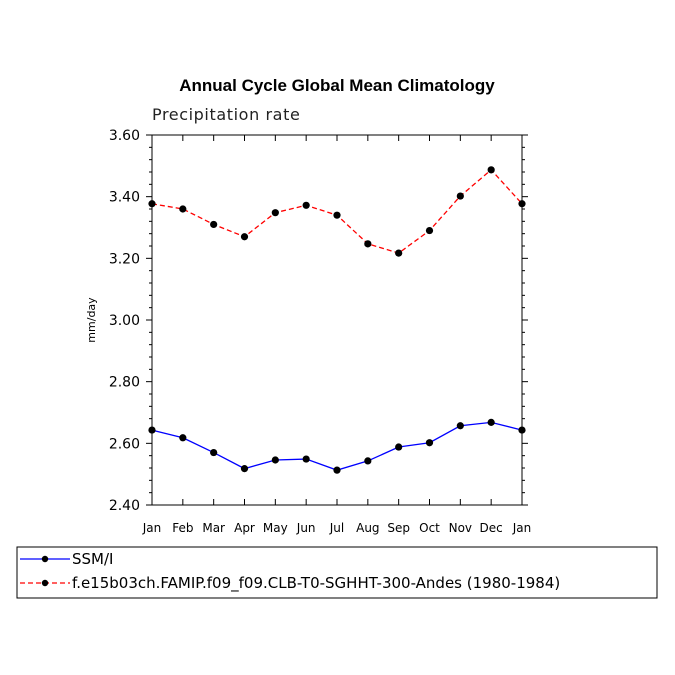 This screenshot has width=675, height=675. I want to click on x-tick-label: Feb, so click(182, 528).